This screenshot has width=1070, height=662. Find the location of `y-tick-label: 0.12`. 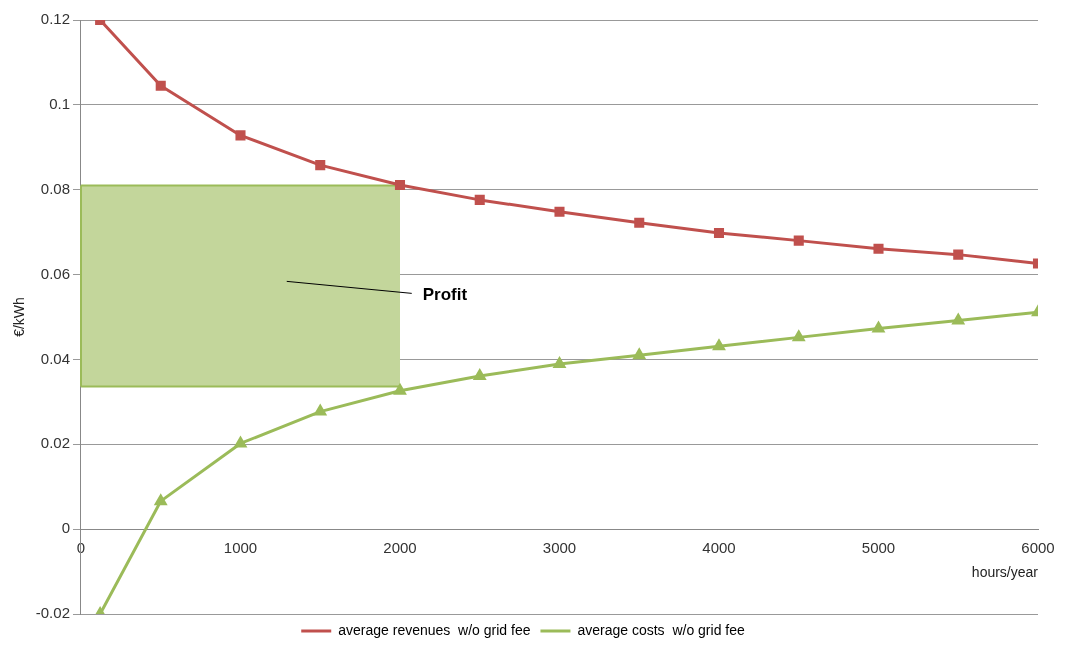

y-tick-label: 0.12 is located at coordinates (55, 19).